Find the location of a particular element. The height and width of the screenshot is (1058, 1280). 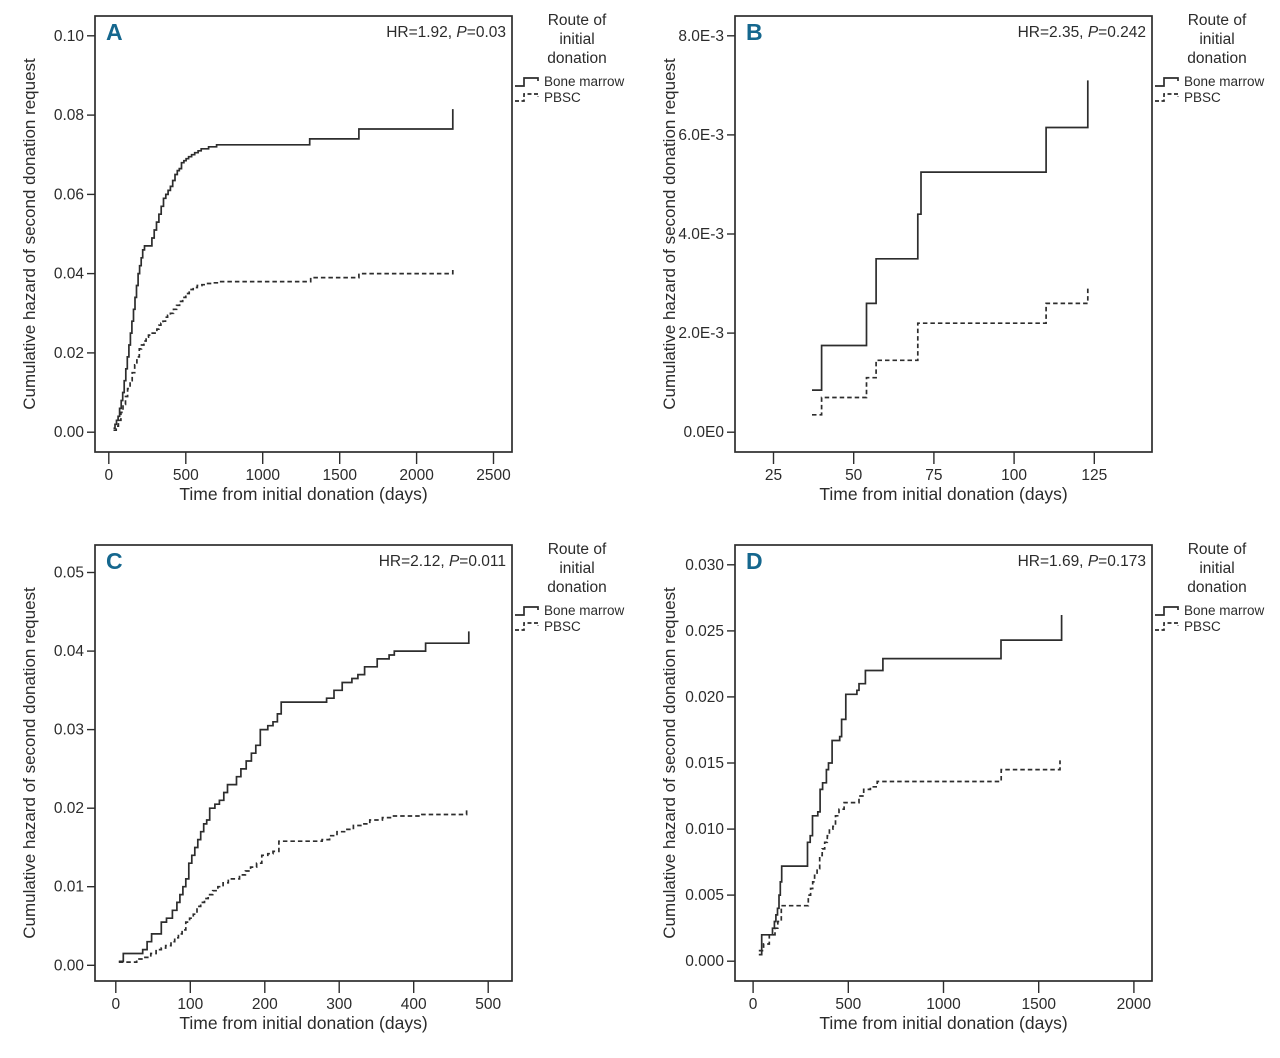

panel-a-letter: A is located at coordinates (114, 32).